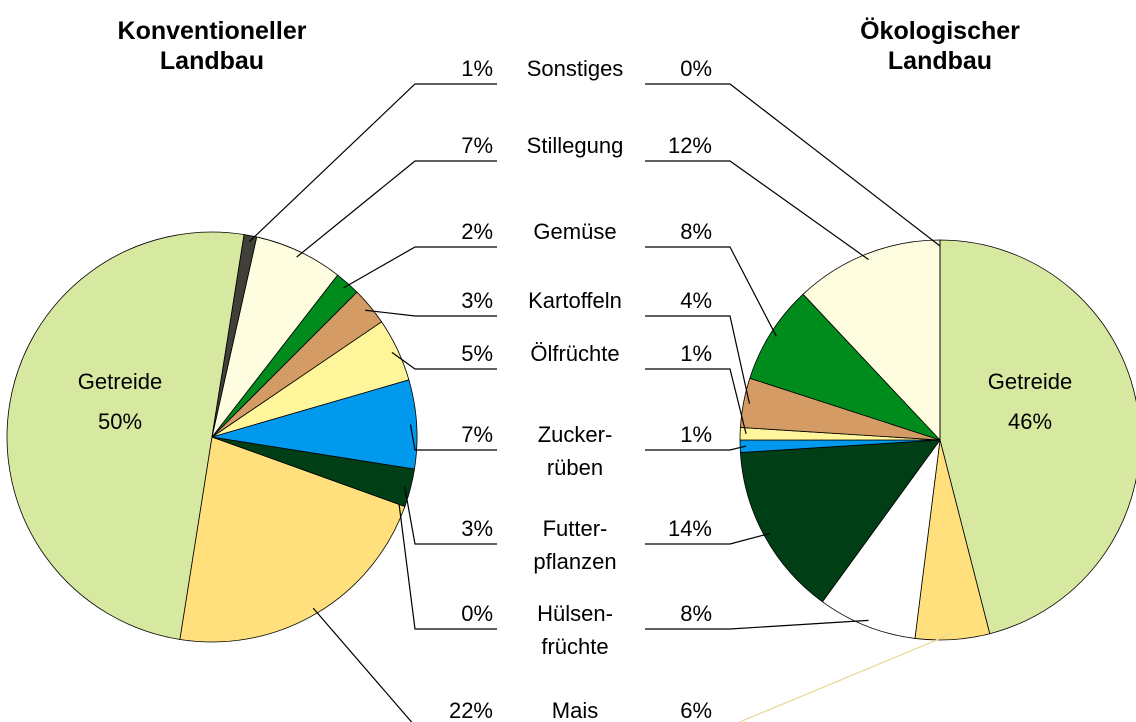  Describe the element at coordinates (575, 145) in the screenshot. I see `category-label: Stillegung` at that location.